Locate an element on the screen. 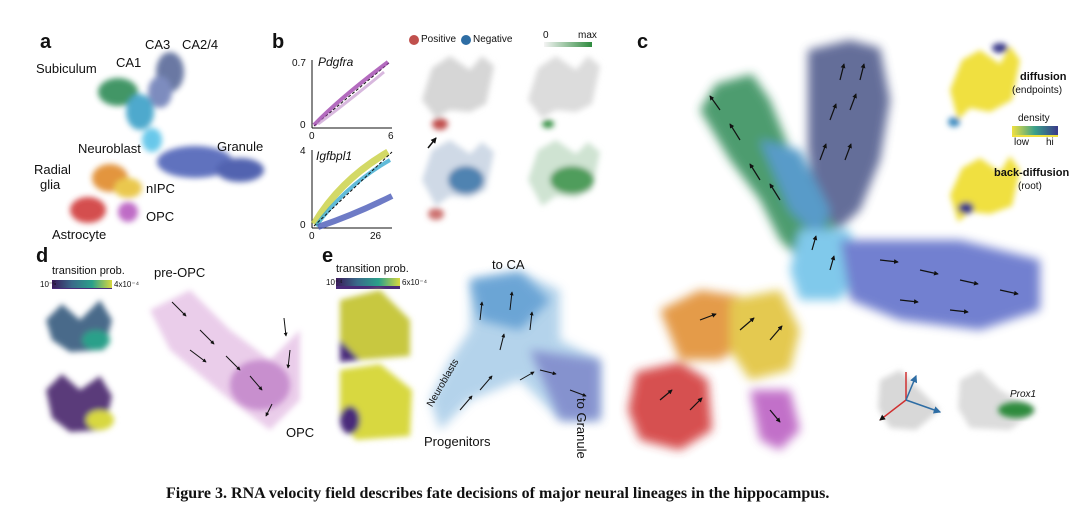  panel-e-colorbar-gradient is located at coordinates (368, 282).